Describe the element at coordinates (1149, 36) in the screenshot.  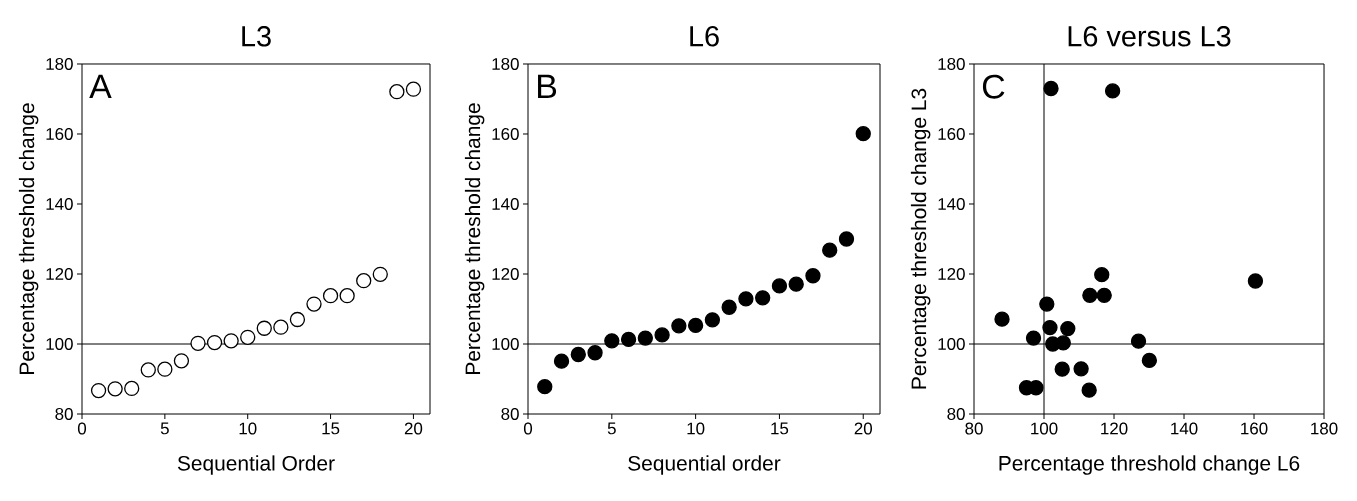
I see `chart-title: L6 versus L3` at that location.